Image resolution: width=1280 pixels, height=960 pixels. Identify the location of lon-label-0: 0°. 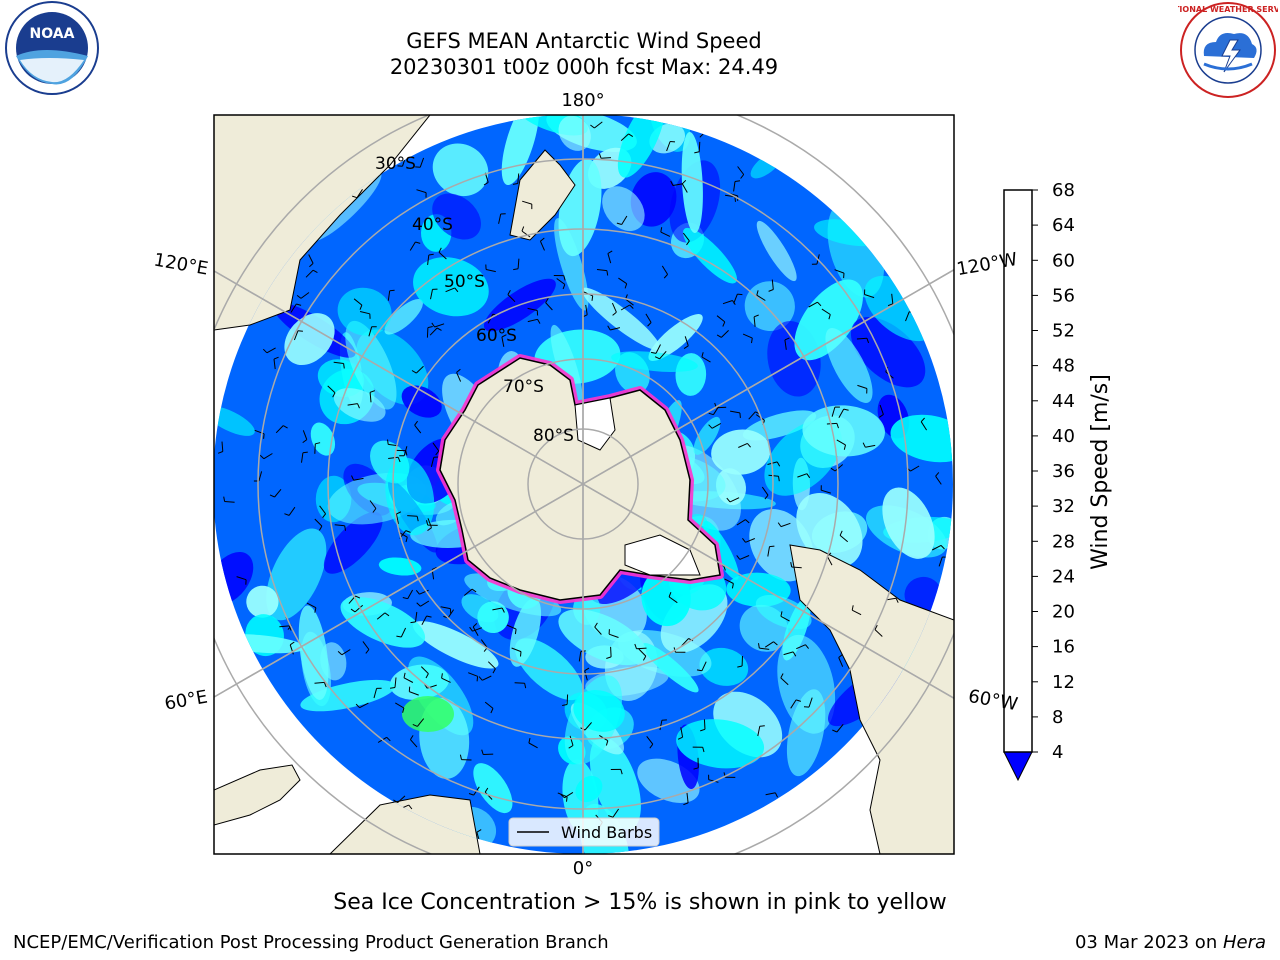
(583, 868).